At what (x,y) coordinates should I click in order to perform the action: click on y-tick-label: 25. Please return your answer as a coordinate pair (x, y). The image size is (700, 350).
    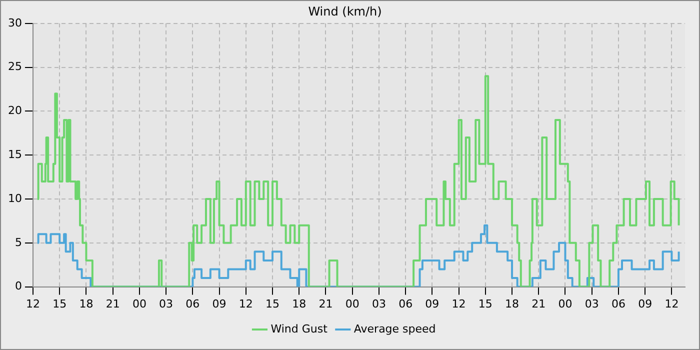
    Looking at the image, I should click on (15, 67).